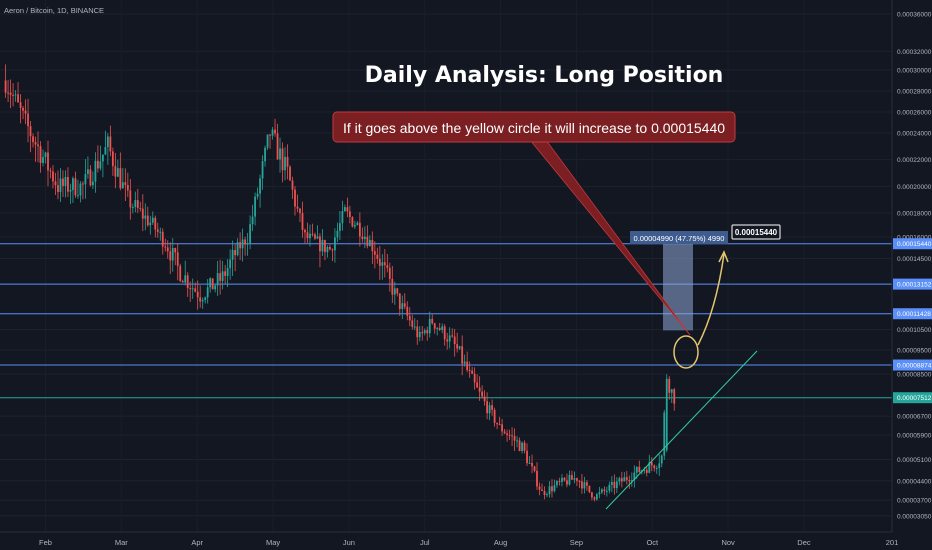 Image resolution: width=932 pixels, height=550 pixels. Describe the element at coordinates (500, 542) in the screenshot. I see `x-tick-label: Aug` at that location.